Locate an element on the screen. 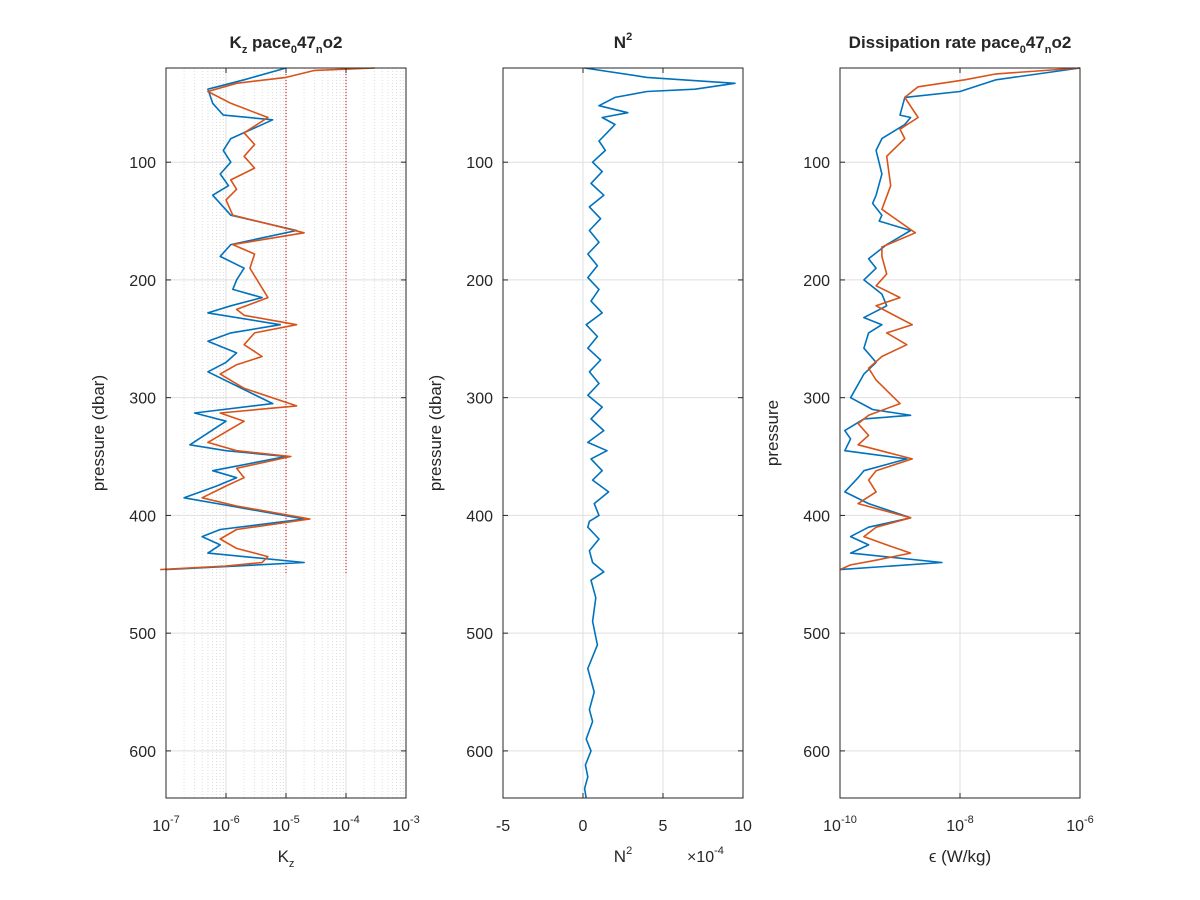 Image resolution: width=1200 pixels, height=900 pixels. n2-x-axis-label: N2 is located at coordinates (623, 855).